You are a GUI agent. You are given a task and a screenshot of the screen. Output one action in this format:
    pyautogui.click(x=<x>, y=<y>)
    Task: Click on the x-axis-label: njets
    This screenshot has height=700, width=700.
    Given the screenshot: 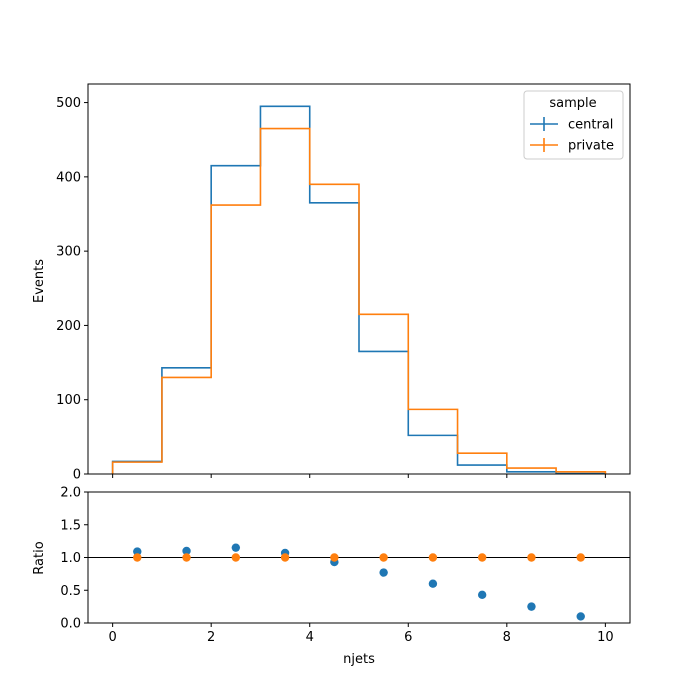 What is the action you would take?
    pyautogui.click(x=359, y=659)
    